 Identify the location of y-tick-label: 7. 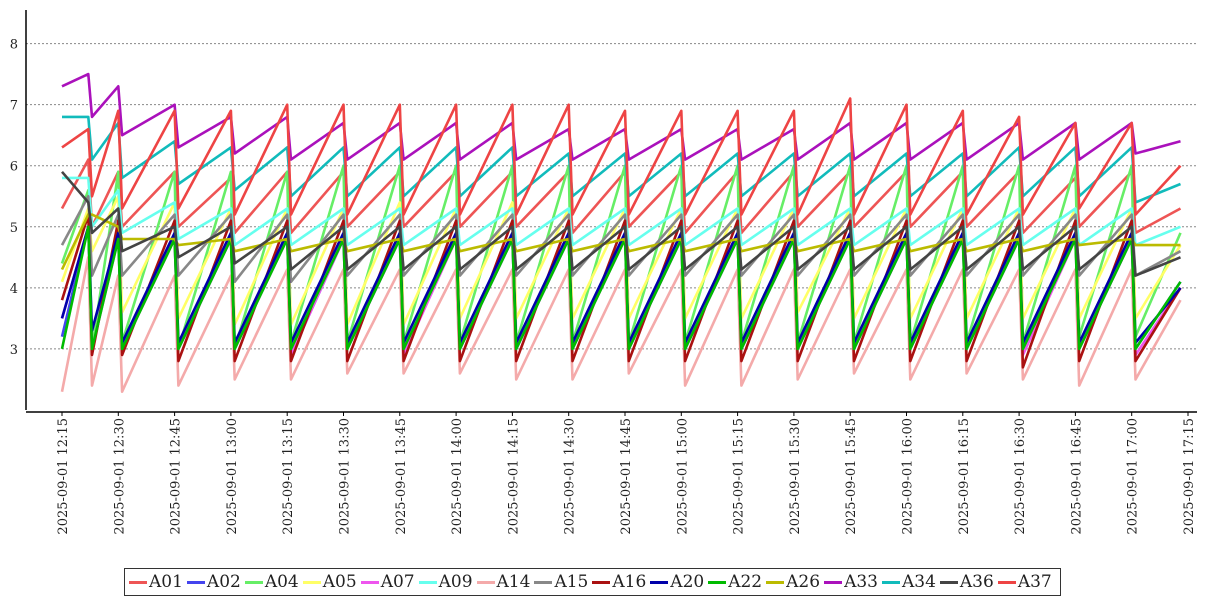
(14, 106).